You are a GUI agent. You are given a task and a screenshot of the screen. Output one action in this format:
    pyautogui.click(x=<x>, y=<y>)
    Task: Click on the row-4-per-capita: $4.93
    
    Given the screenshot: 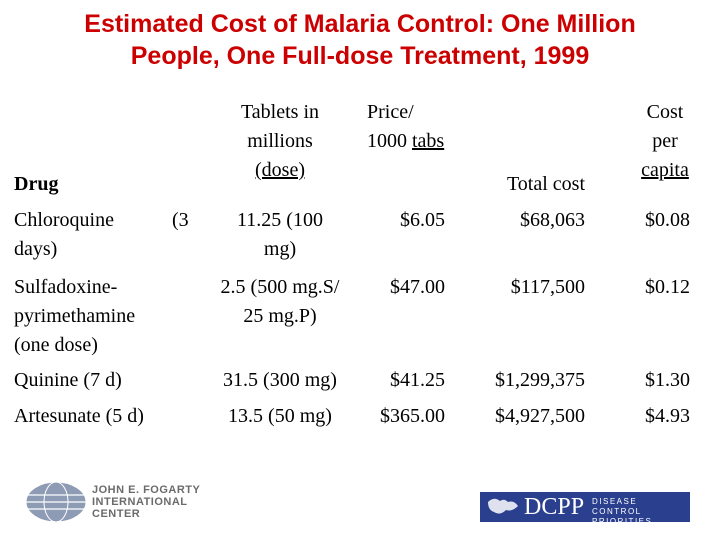 What is the action you would take?
    pyautogui.click(x=667, y=416)
    